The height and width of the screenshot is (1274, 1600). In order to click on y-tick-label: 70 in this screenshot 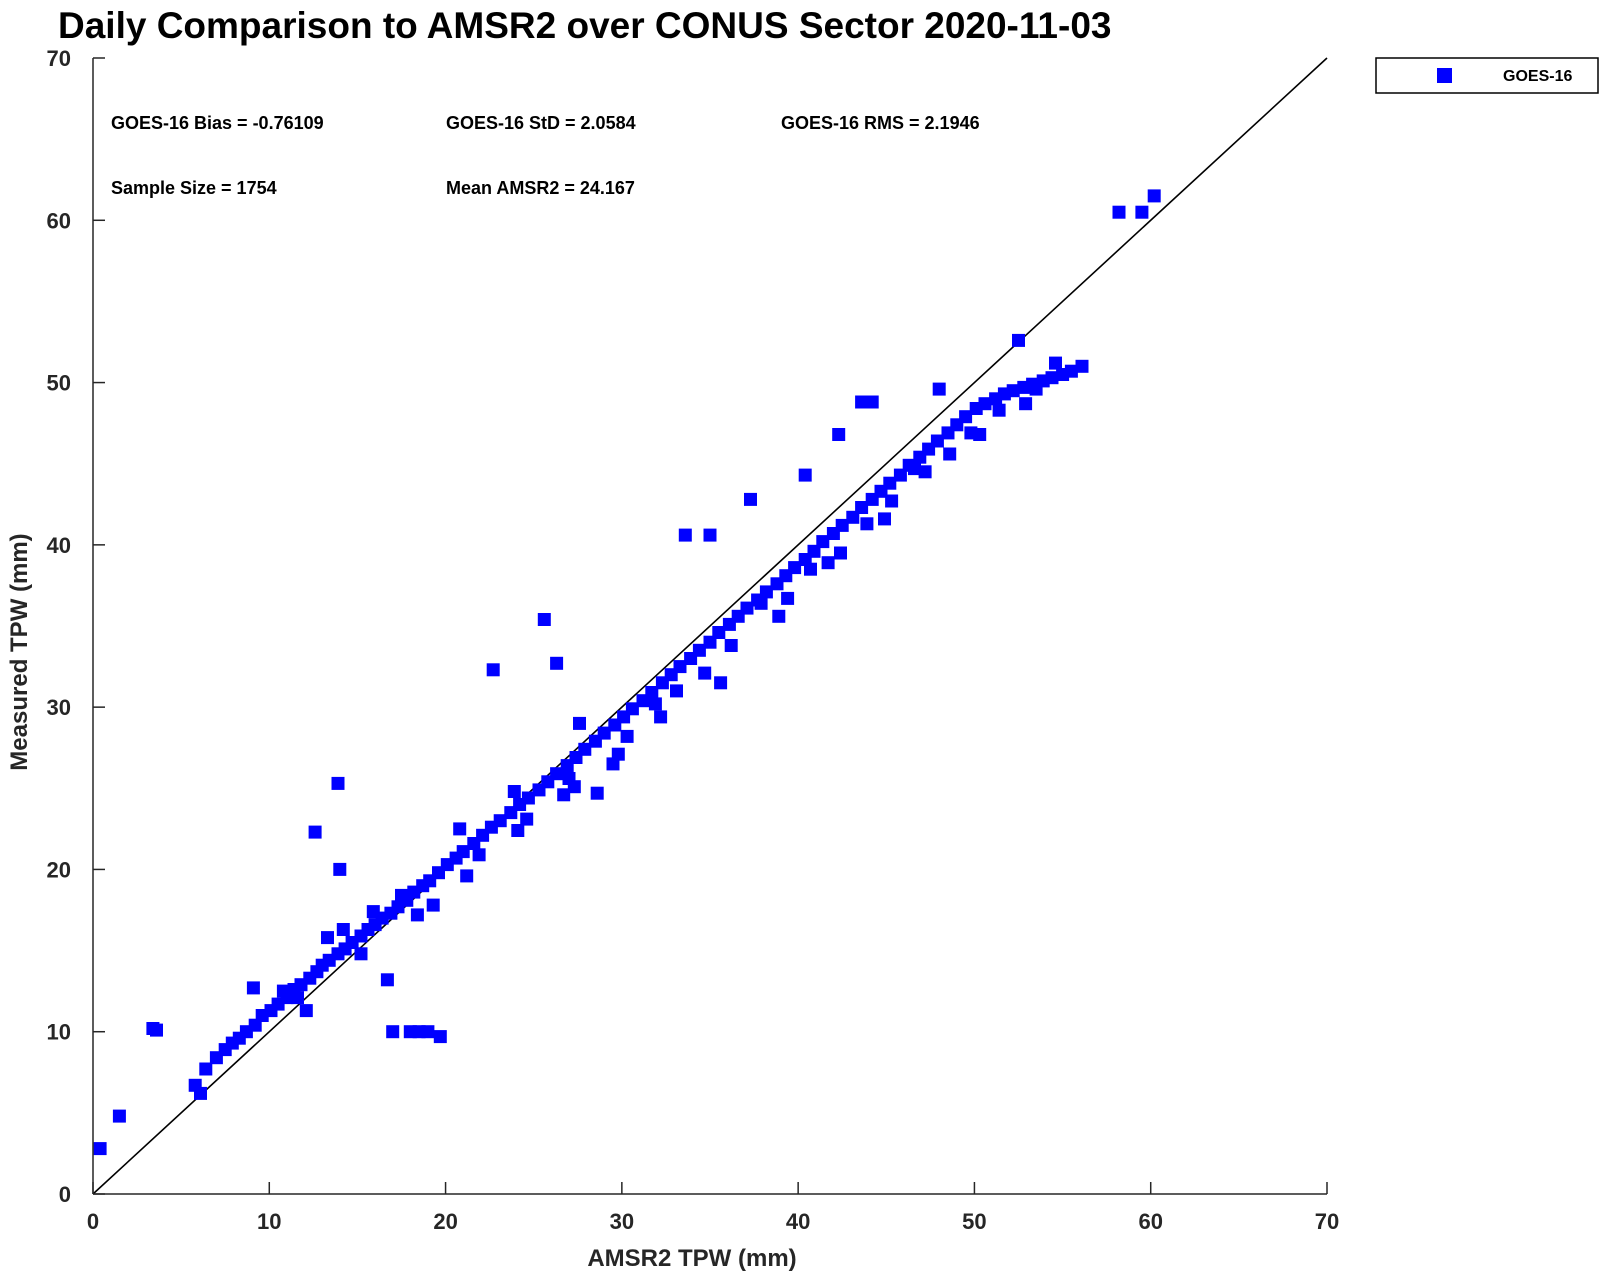, I will do `click(59, 58)`.